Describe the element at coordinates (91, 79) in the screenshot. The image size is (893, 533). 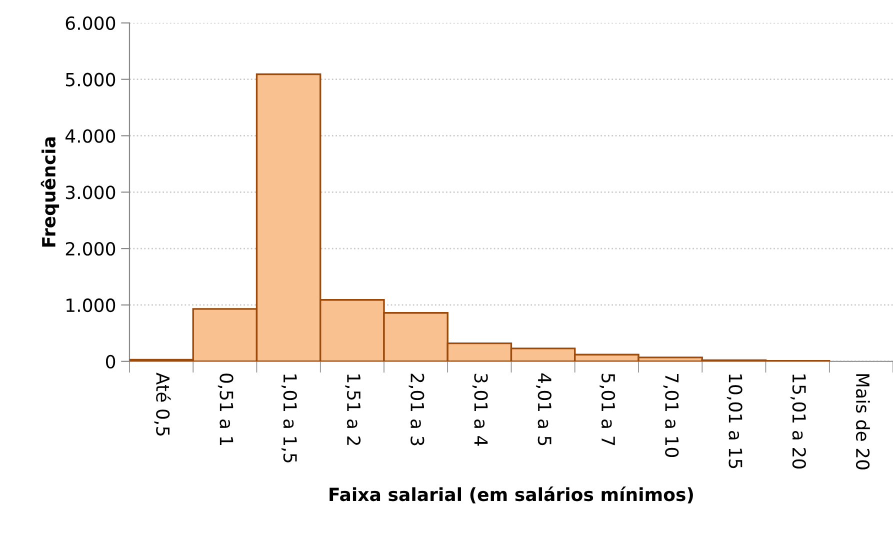
I see `y-tick-label: 5.000` at that location.